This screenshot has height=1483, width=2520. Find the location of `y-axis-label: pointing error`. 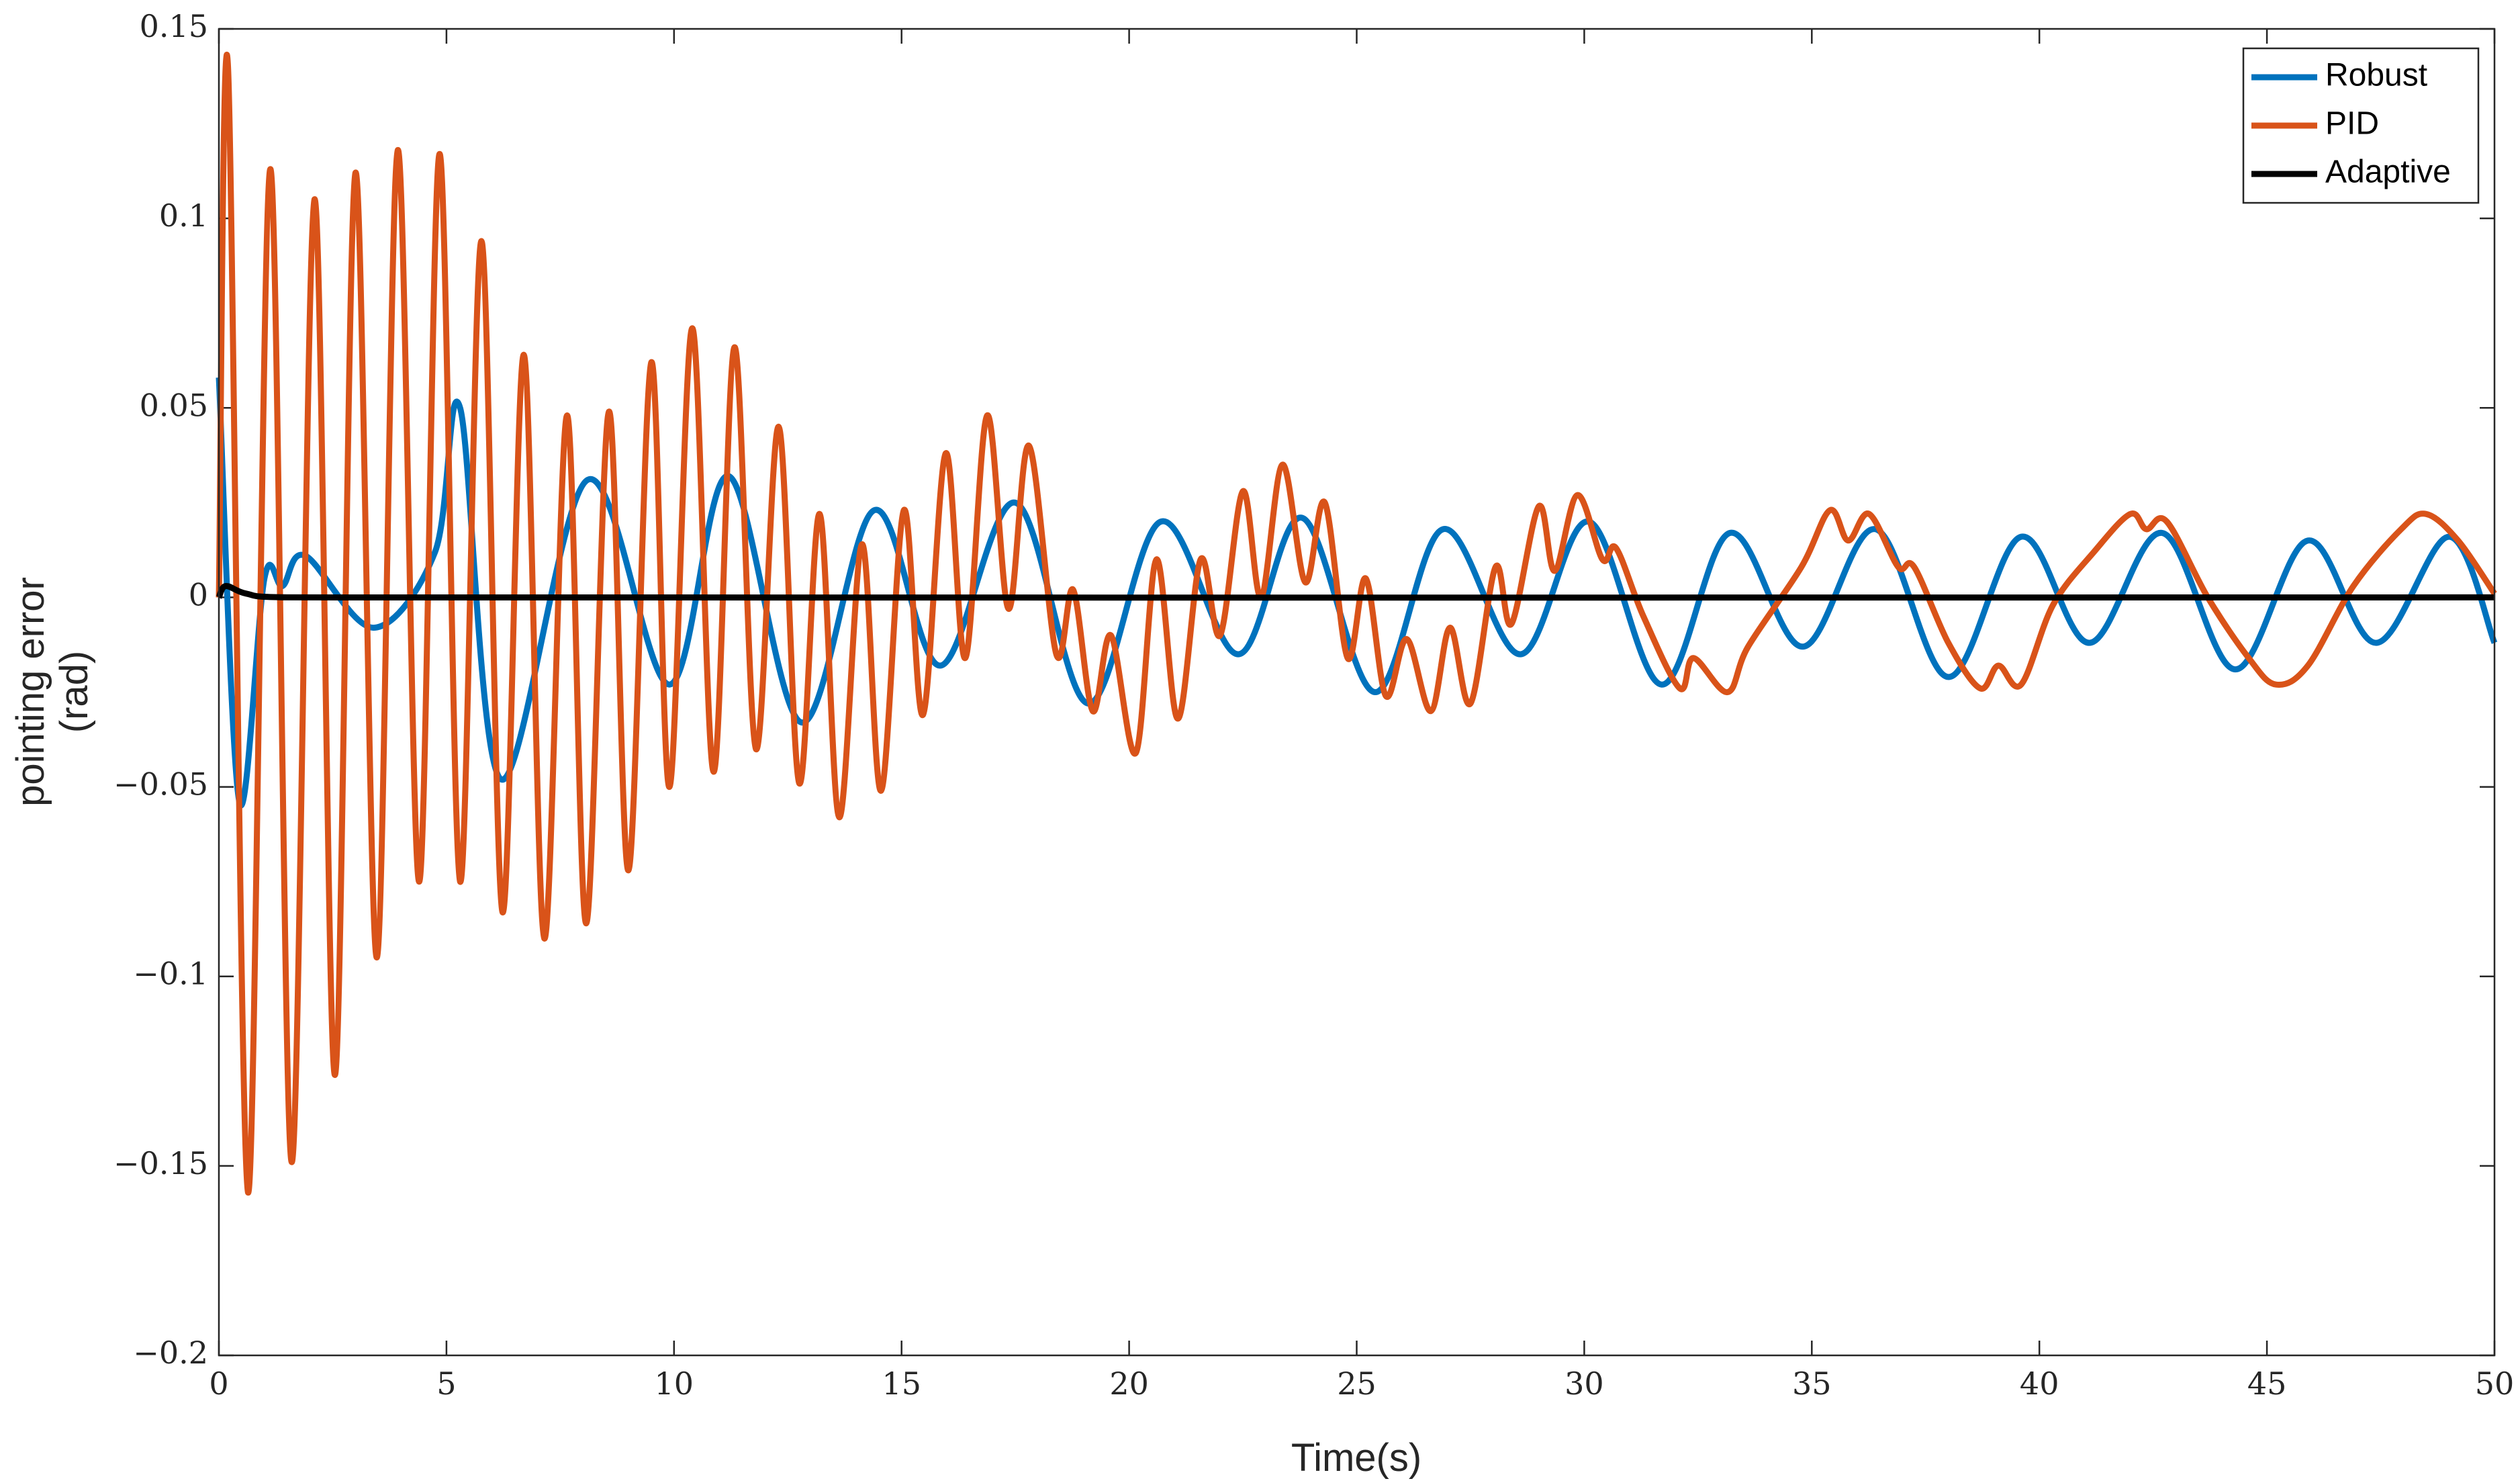

y-axis-label: pointing error is located at coordinates (31, 692).